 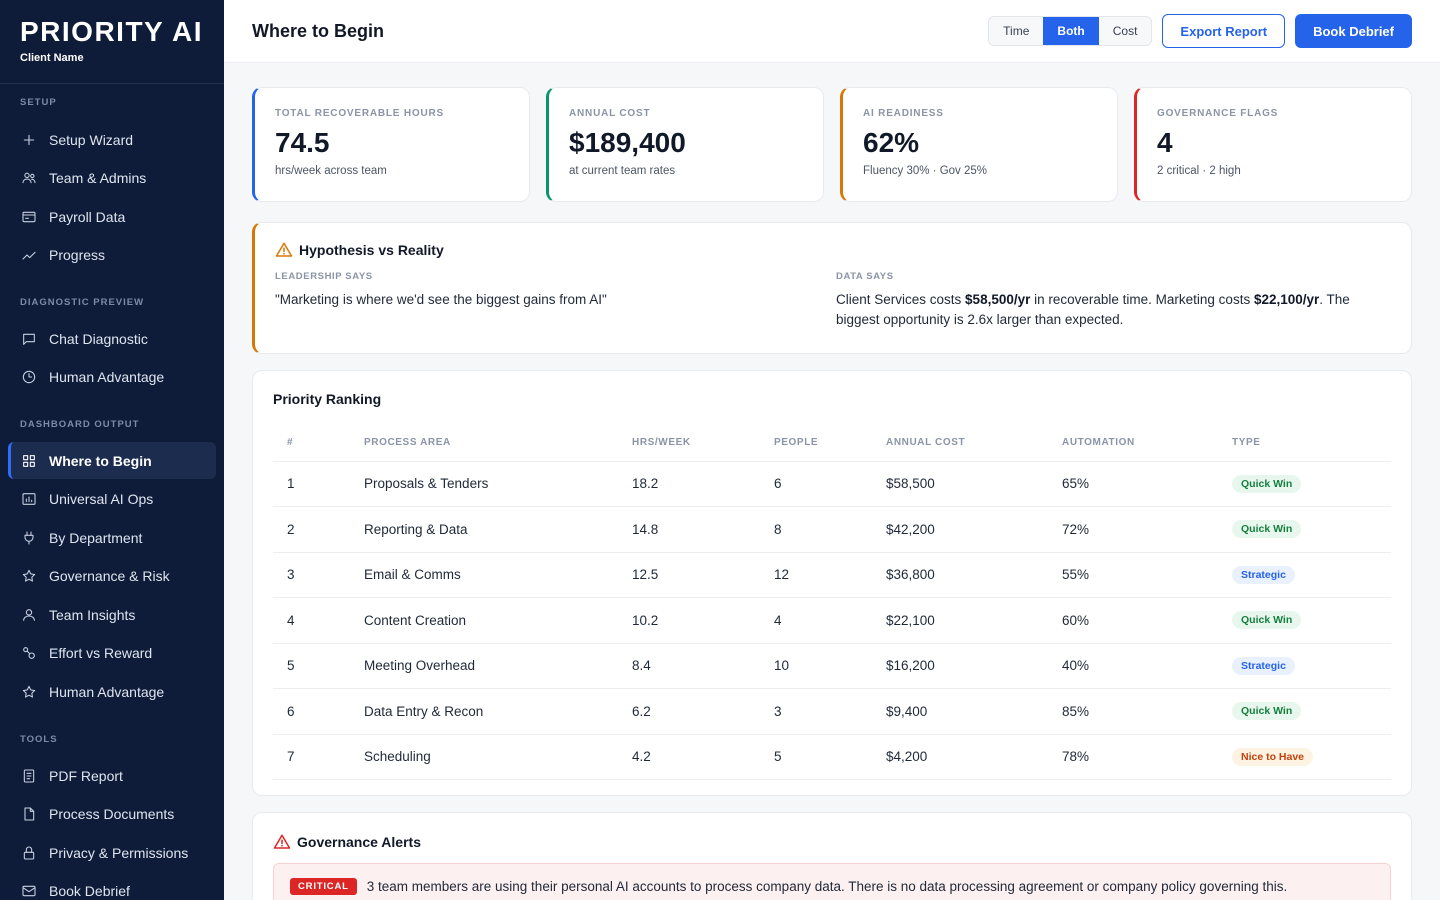 What do you see at coordinates (82, 302) in the screenshot?
I see `section-label: DIAGNOSTIC PREVIEW` at bounding box center [82, 302].